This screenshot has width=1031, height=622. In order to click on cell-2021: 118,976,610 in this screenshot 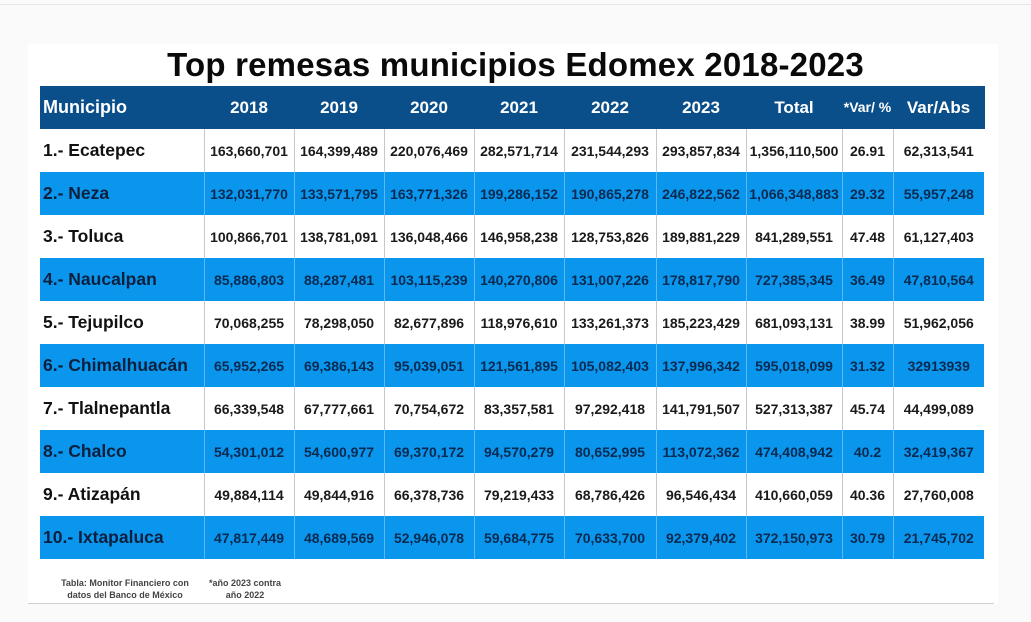, I will do `click(518, 322)`.